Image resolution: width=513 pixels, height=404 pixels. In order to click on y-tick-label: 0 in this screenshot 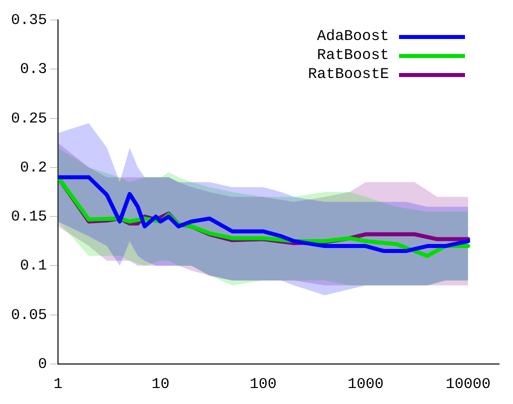, I will do `click(43, 364)`.